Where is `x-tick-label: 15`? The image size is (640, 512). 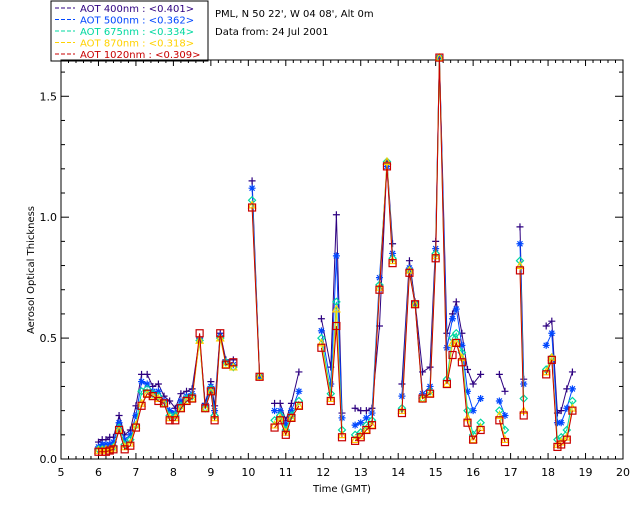
x-tick-label: 15 is located at coordinates (436, 472).